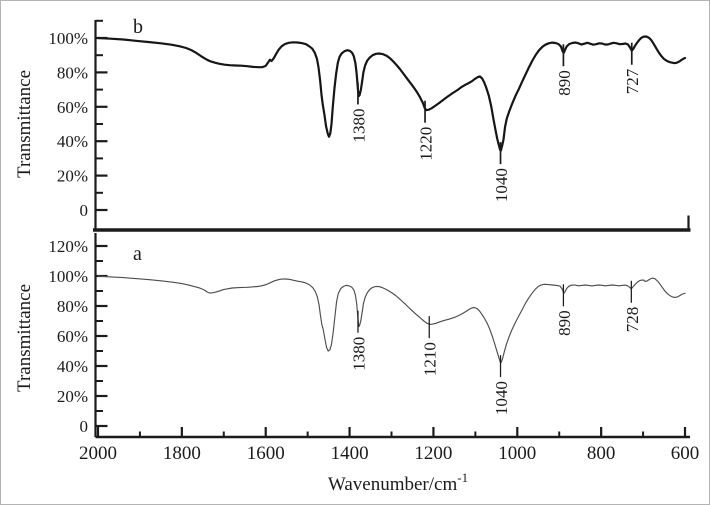  What do you see at coordinates (24, 338) in the screenshot?
I see `y-axis-title-a: Transmittance` at bounding box center [24, 338].